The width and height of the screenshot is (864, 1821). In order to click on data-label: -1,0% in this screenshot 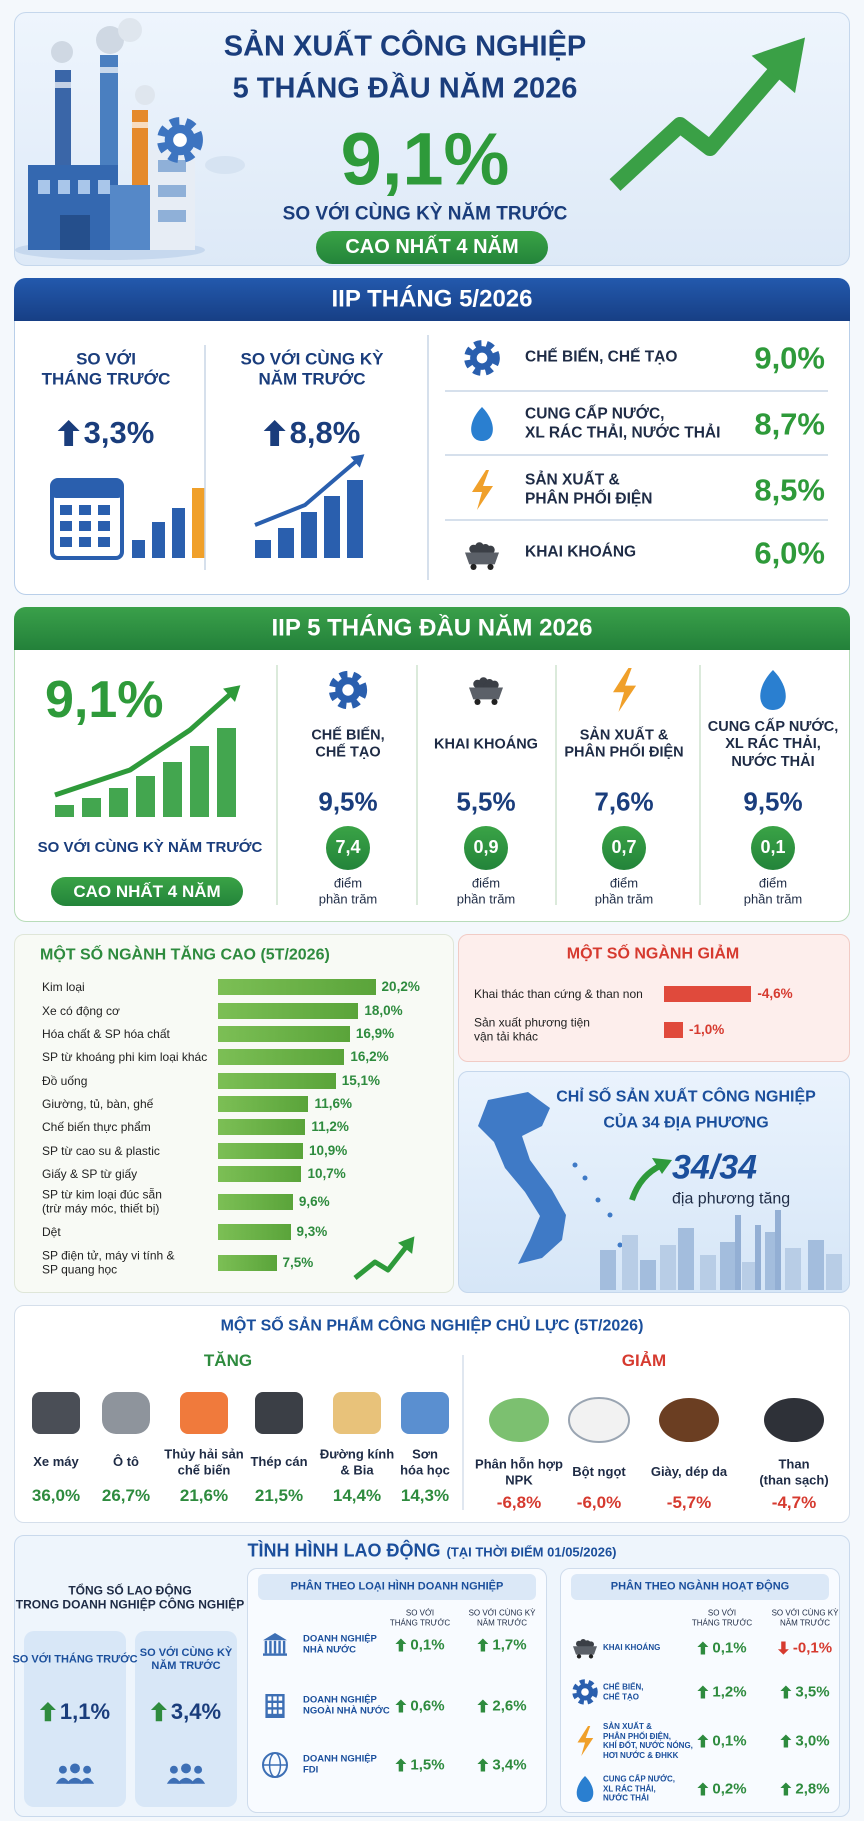, I will do `click(707, 1029)`.